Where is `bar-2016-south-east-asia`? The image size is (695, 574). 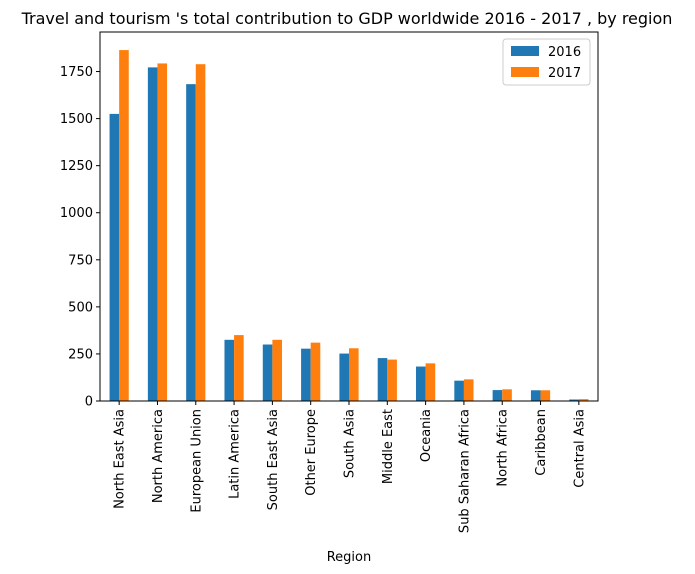
bar-2016-south-east-asia is located at coordinates (267, 372).